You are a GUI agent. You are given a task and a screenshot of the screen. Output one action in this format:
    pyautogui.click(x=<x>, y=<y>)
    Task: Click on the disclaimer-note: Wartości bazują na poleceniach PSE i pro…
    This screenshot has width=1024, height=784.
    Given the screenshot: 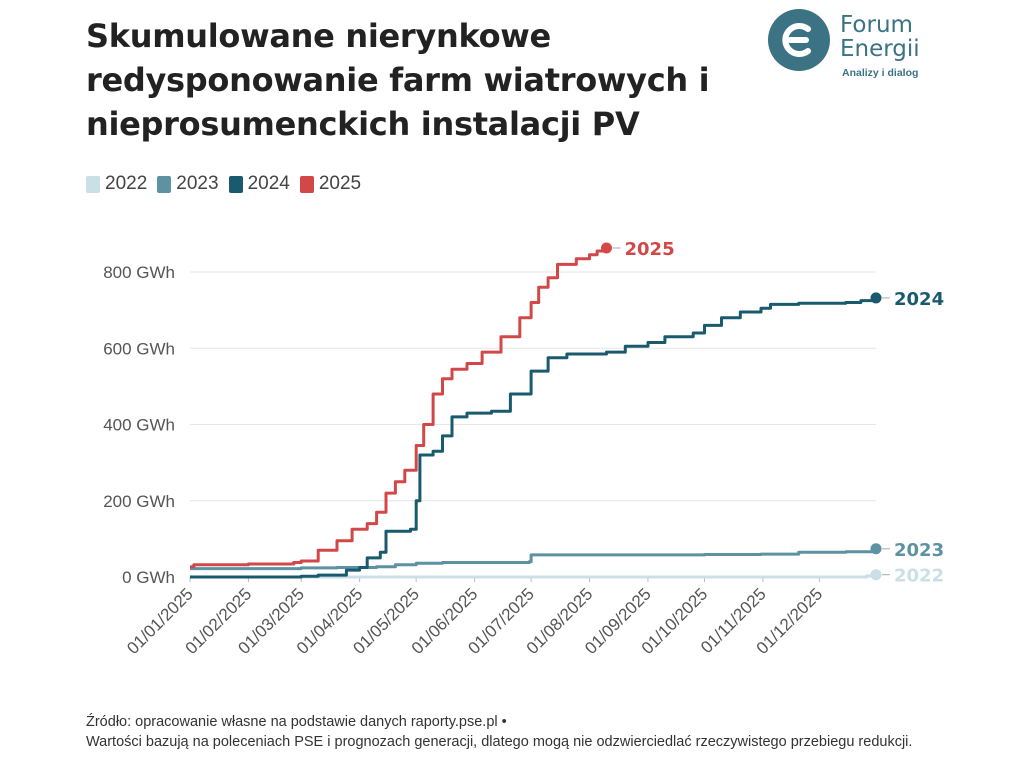 What is the action you would take?
    pyautogui.click(x=499, y=742)
    